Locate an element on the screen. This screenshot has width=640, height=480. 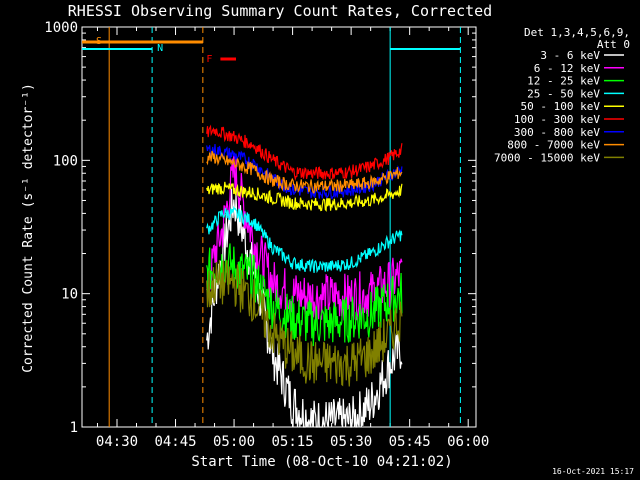
y-tick-label: 100 is located at coordinates (65, 161).